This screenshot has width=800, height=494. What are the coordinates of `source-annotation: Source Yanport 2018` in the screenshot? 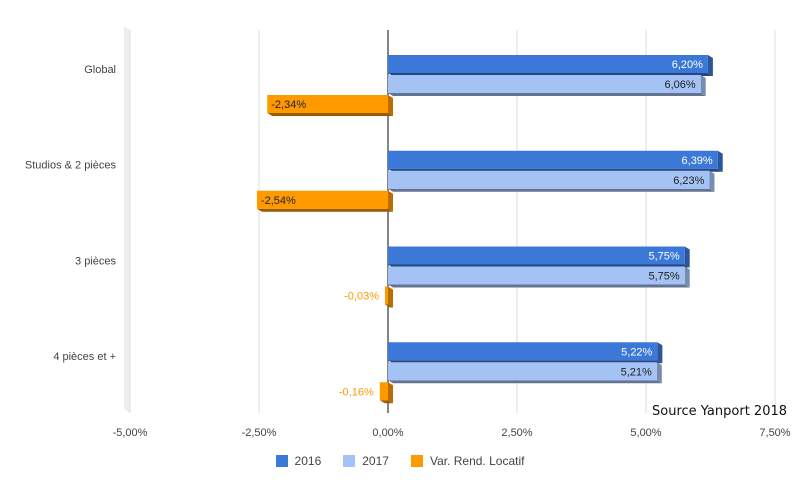 It's located at (720, 411).